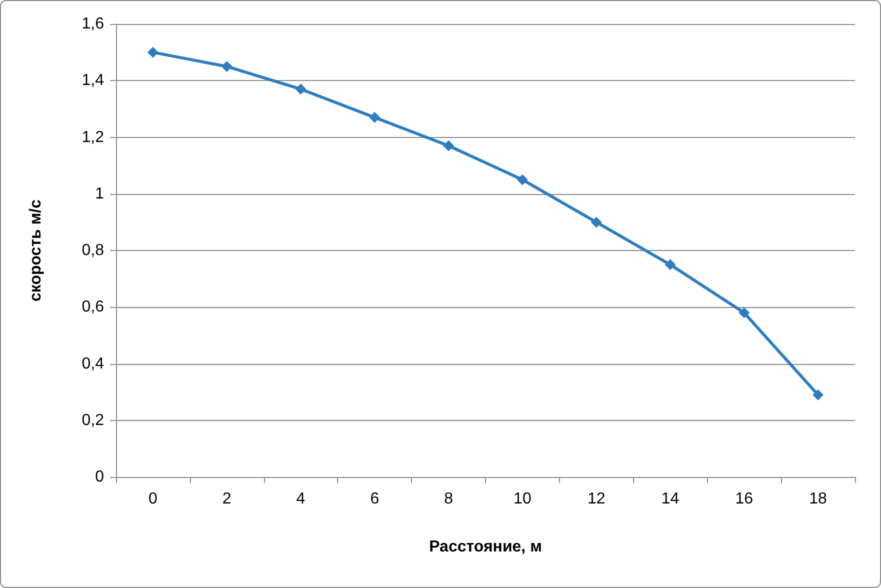  What do you see at coordinates (93, 420) in the screenshot?
I see `y-tick-label: 0,2` at bounding box center [93, 420].